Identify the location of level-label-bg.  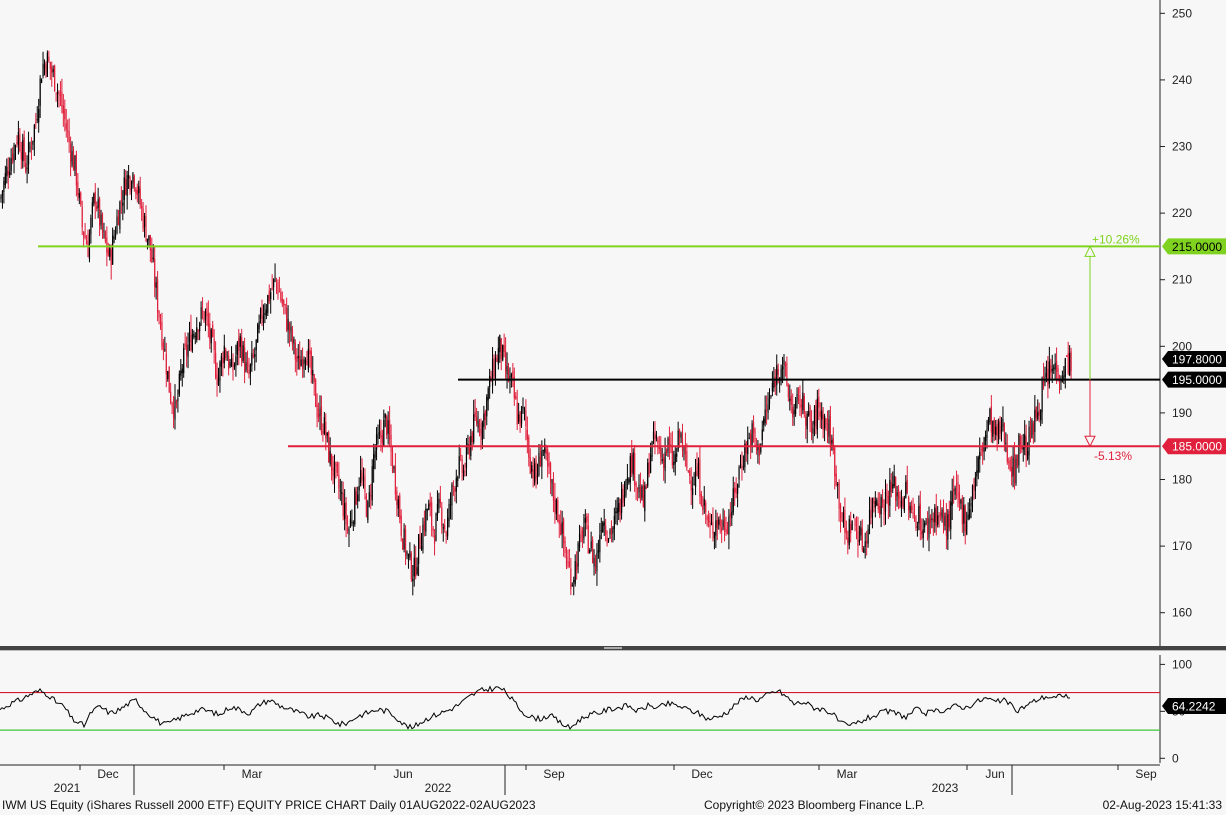
(1194, 446).